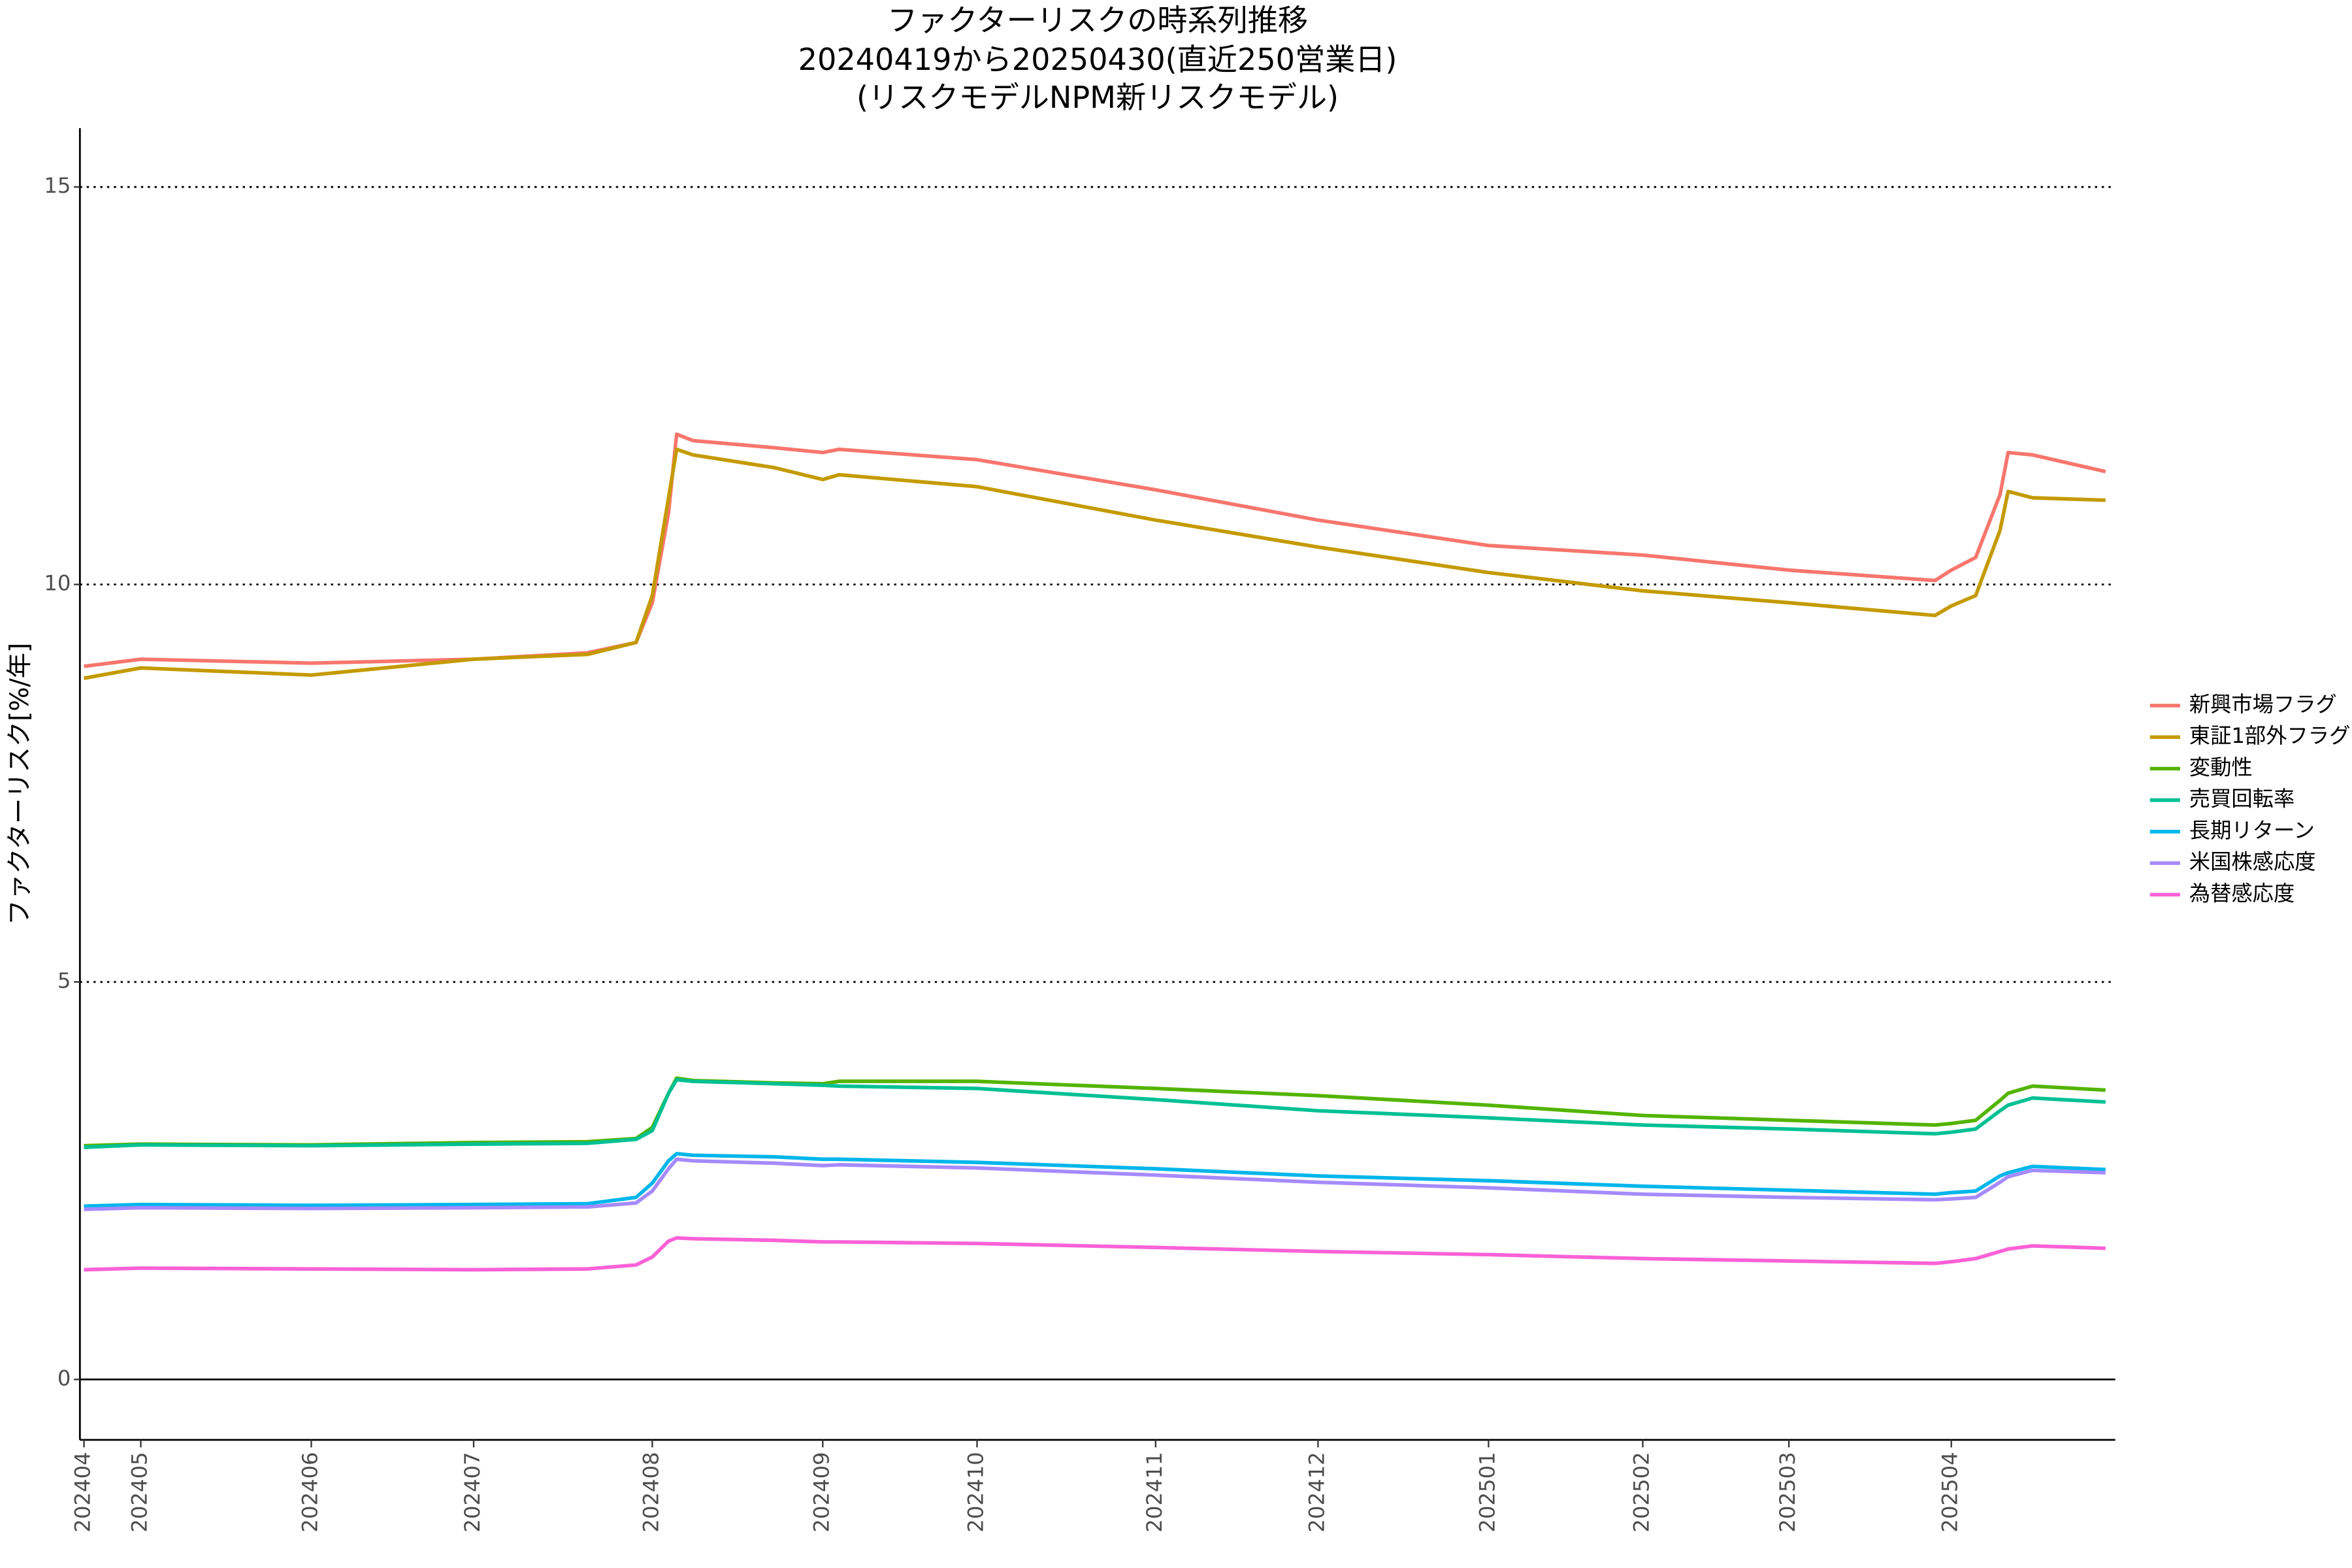  What do you see at coordinates (57, 185) in the screenshot?
I see `y-tick-label: 15` at bounding box center [57, 185].